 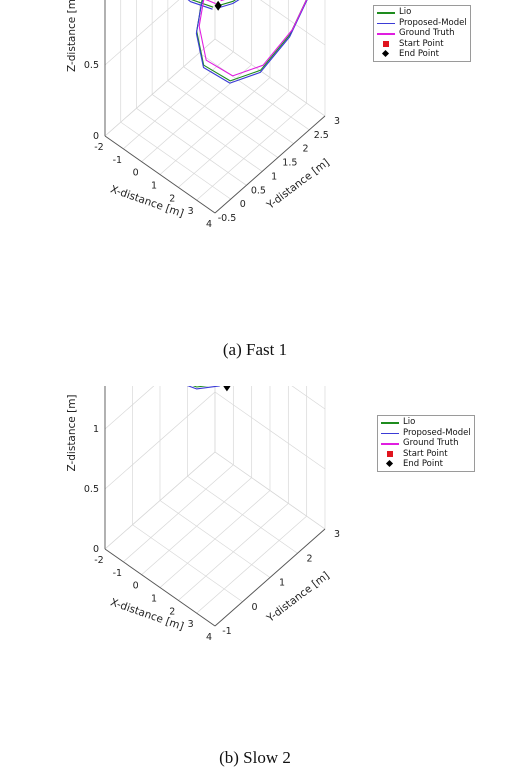 What do you see at coordinates (226, 631) in the screenshot?
I see `y-tick-label: -1` at bounding box center [226, 631].